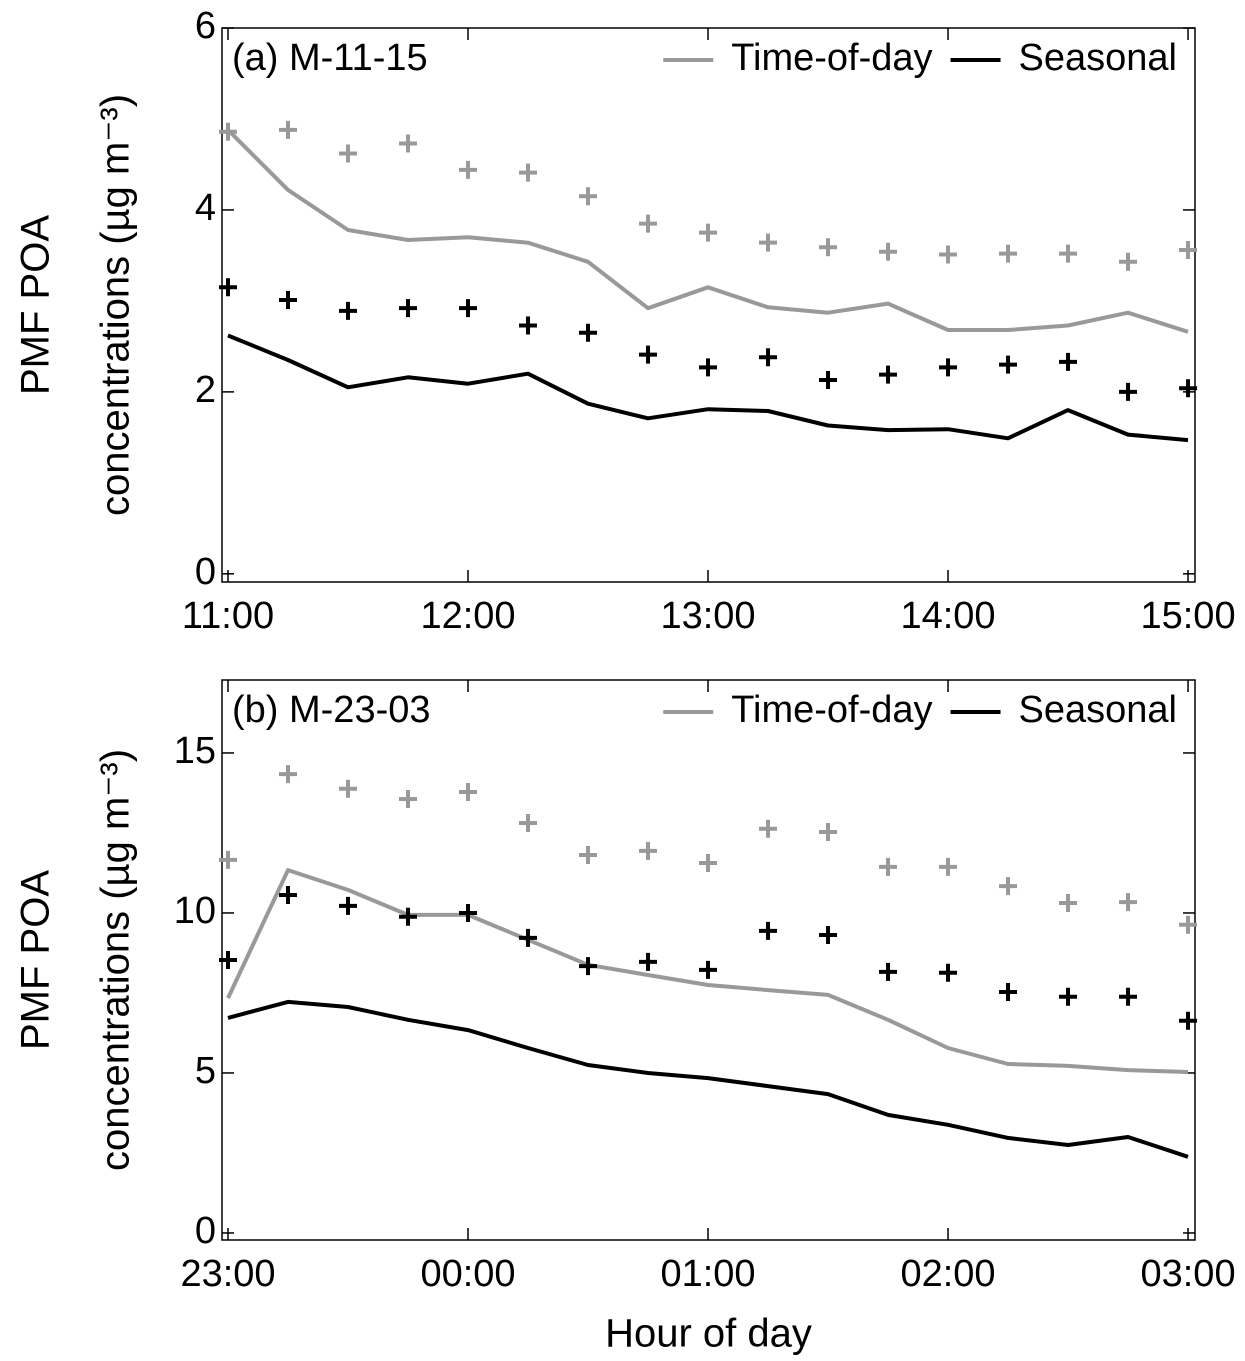  Describe the element at coordinates (467, 1274) in the screenshot. I see `x-tick-label: 00:00` at that location.